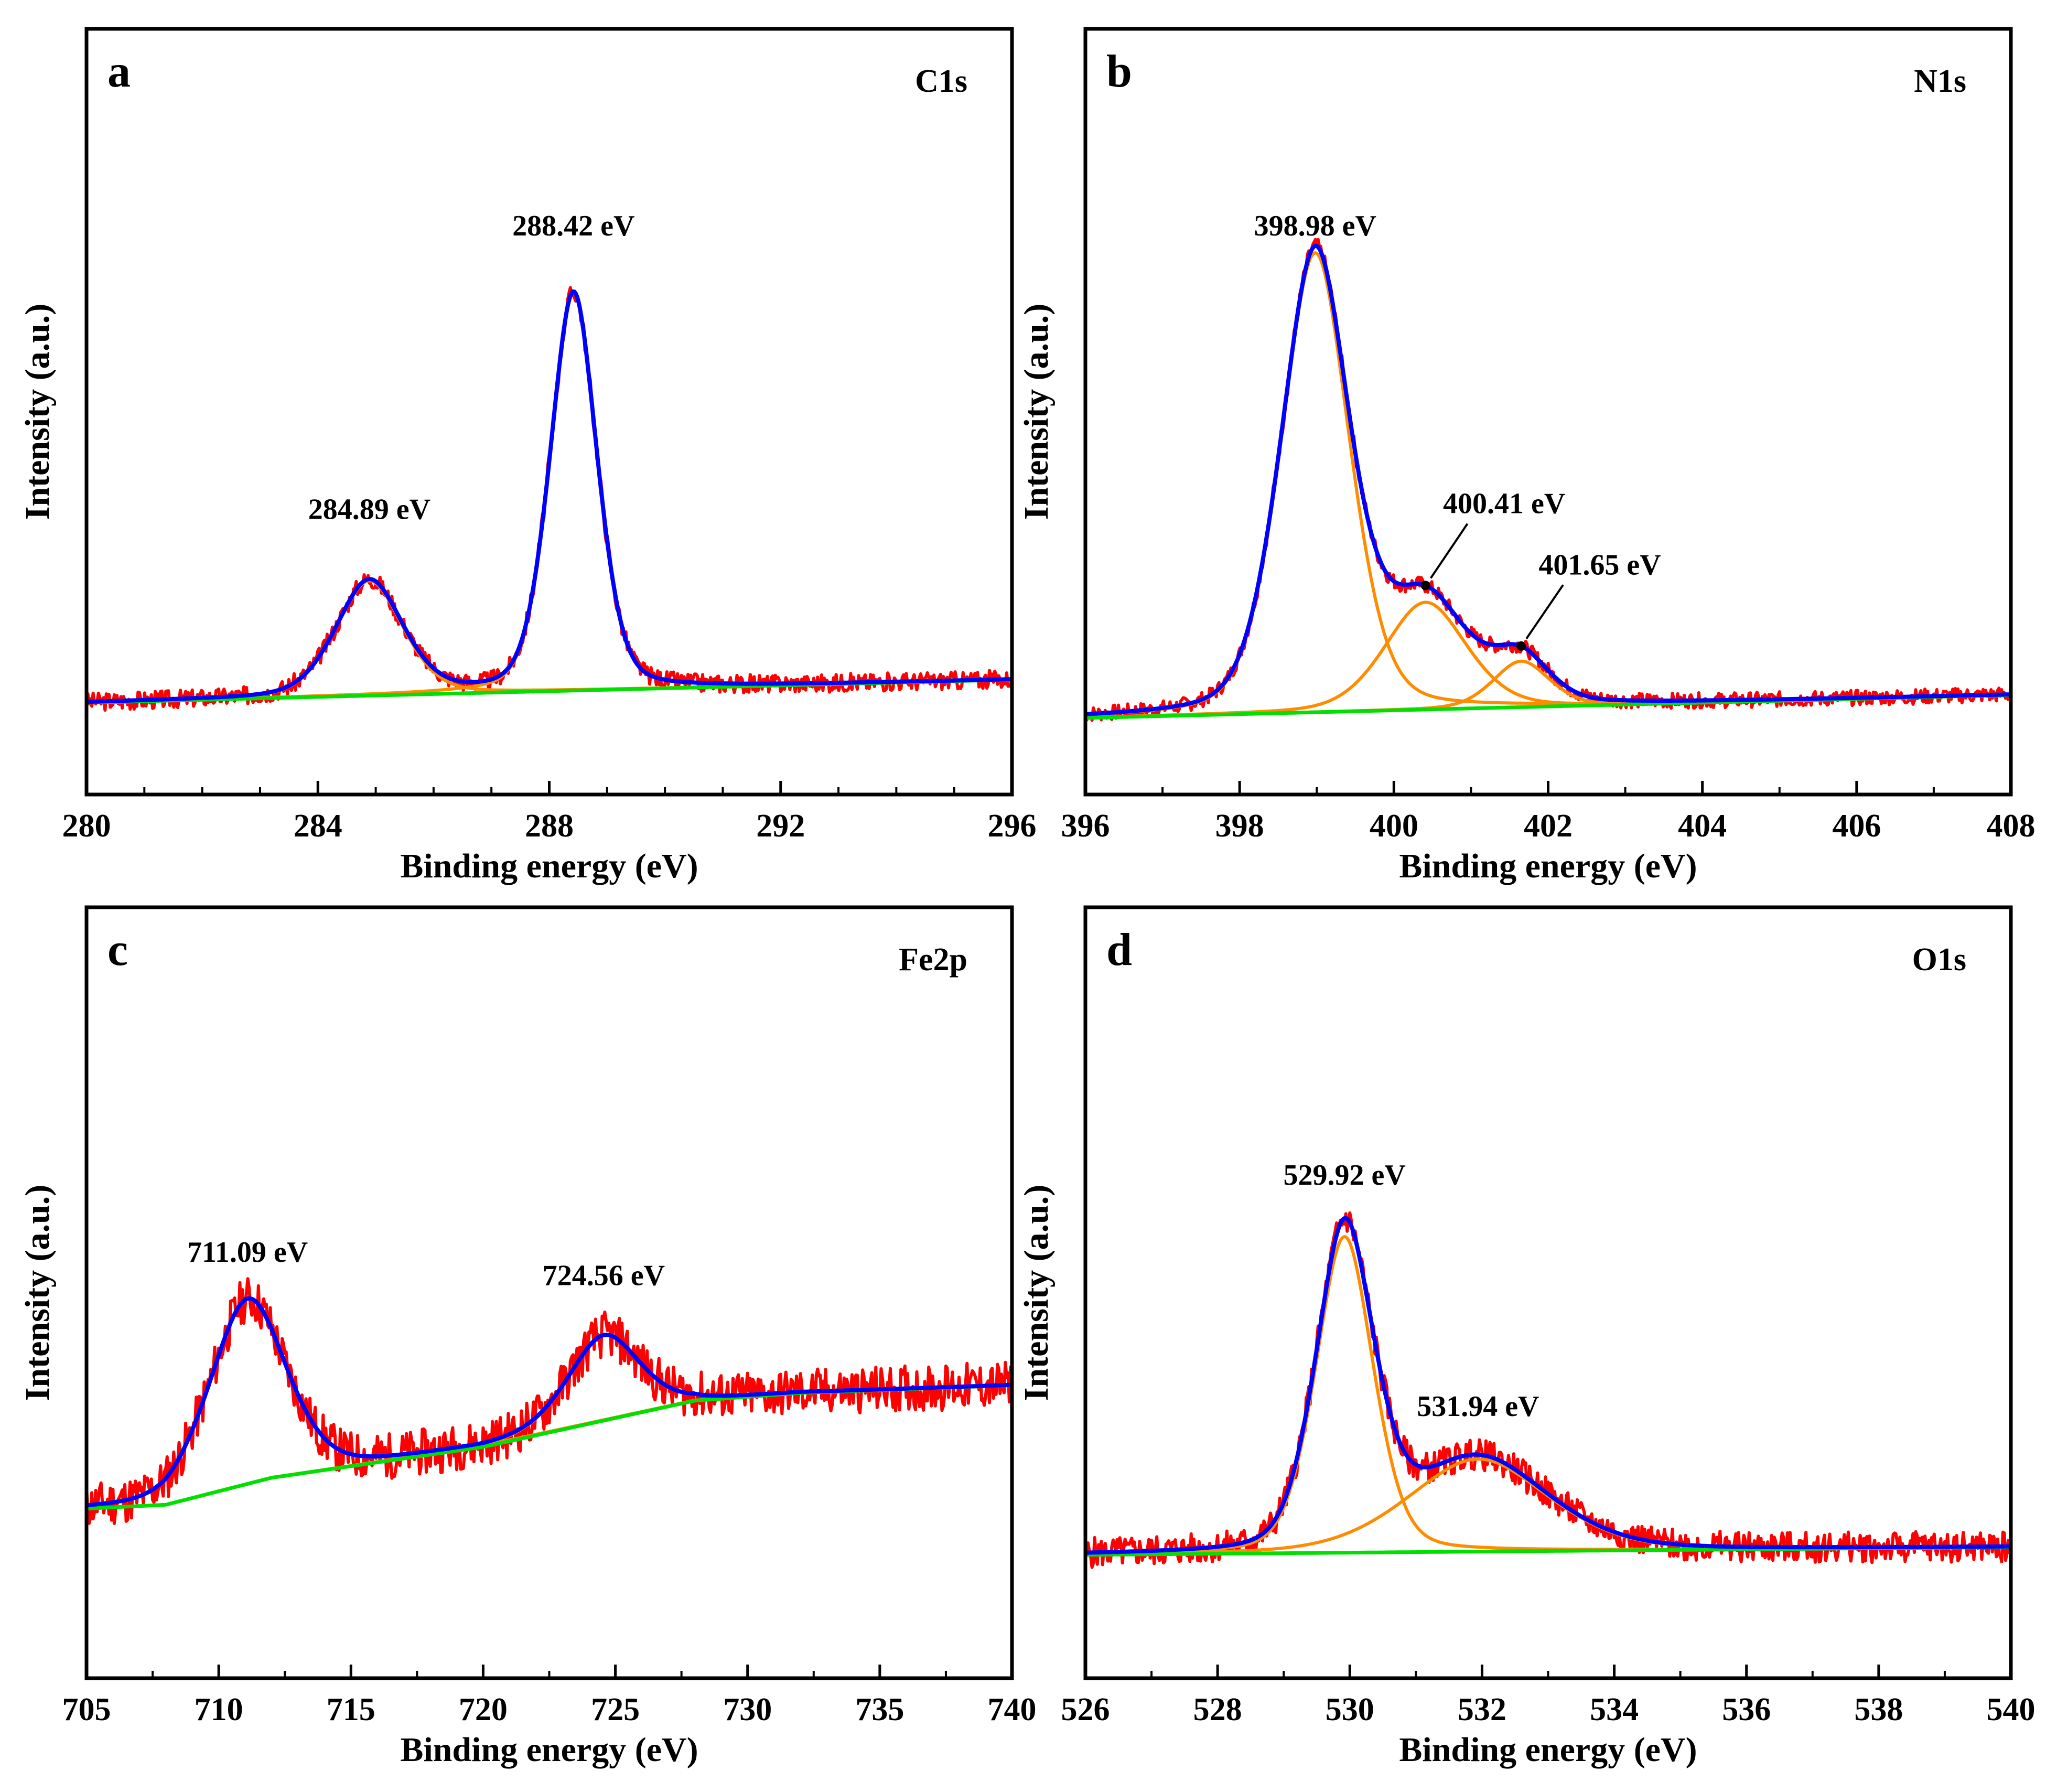  Describe the element at coordinates (119, 72) in the screenshot. I see `panel-letter: a` at that location.